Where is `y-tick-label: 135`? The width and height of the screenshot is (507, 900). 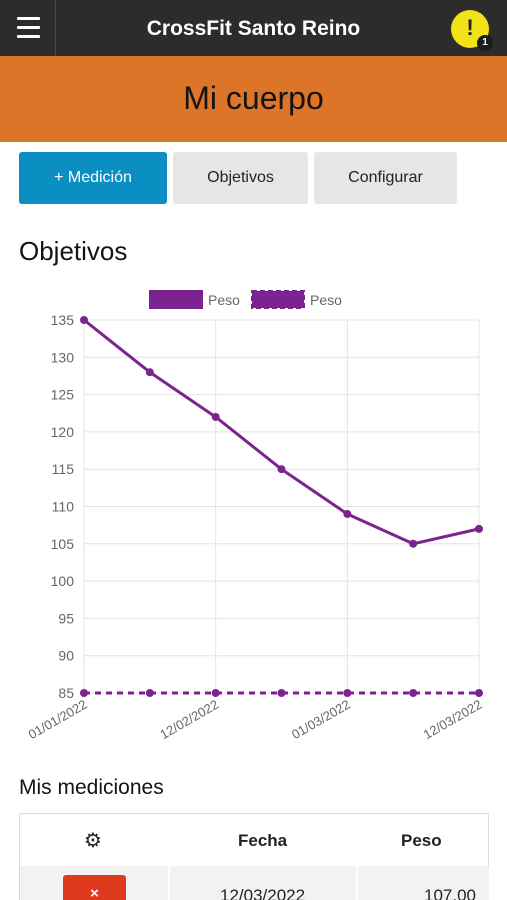 y-tick-label: 135 is located at coordinates (63, 320).